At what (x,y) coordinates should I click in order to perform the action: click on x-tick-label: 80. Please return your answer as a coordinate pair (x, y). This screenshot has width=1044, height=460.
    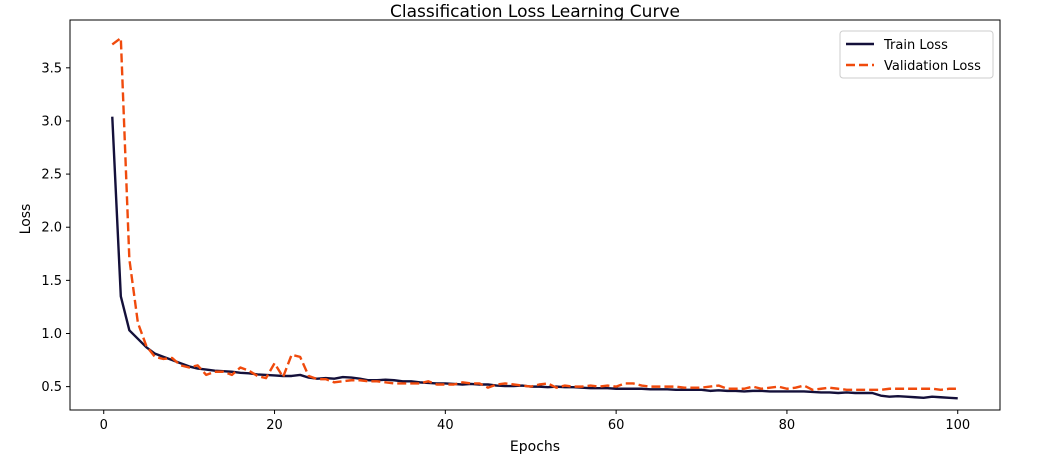
    Looking at the image, I should click on (787, 425).